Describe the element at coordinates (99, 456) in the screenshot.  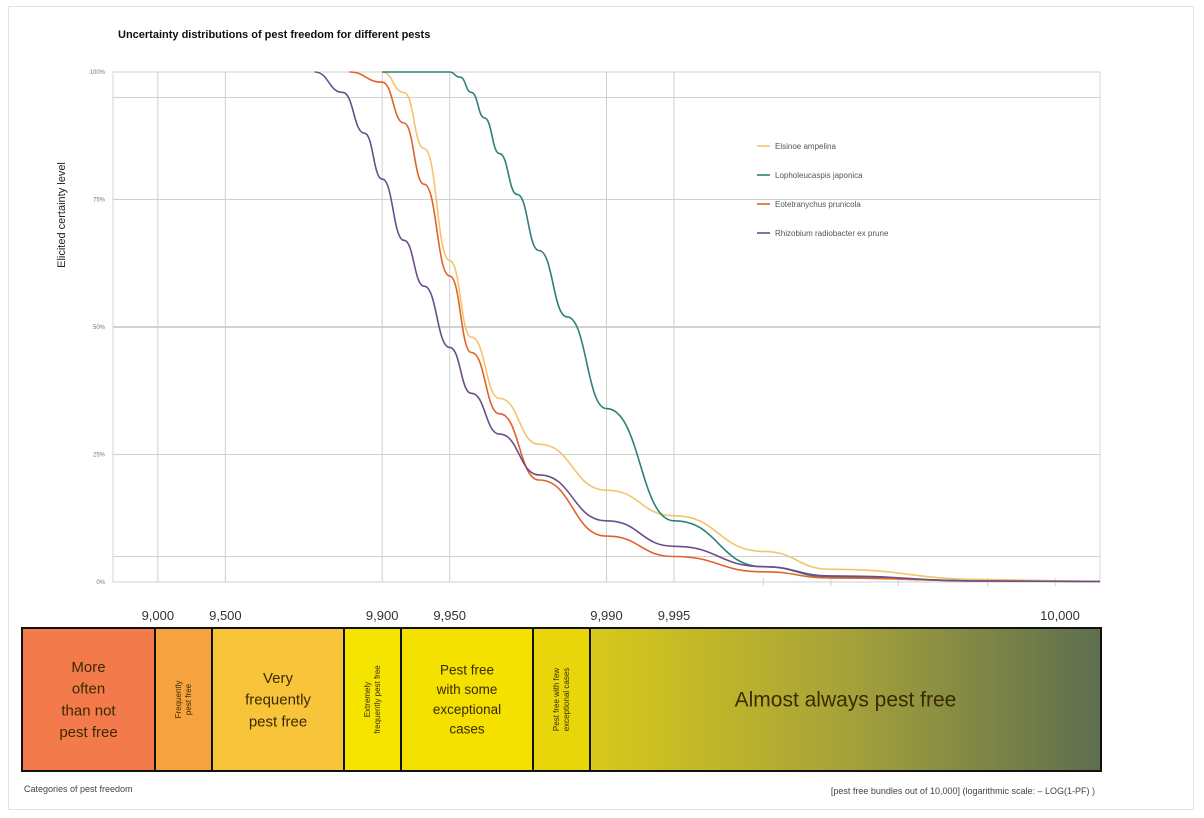
I see `y-tick-label: 25%` at that location.